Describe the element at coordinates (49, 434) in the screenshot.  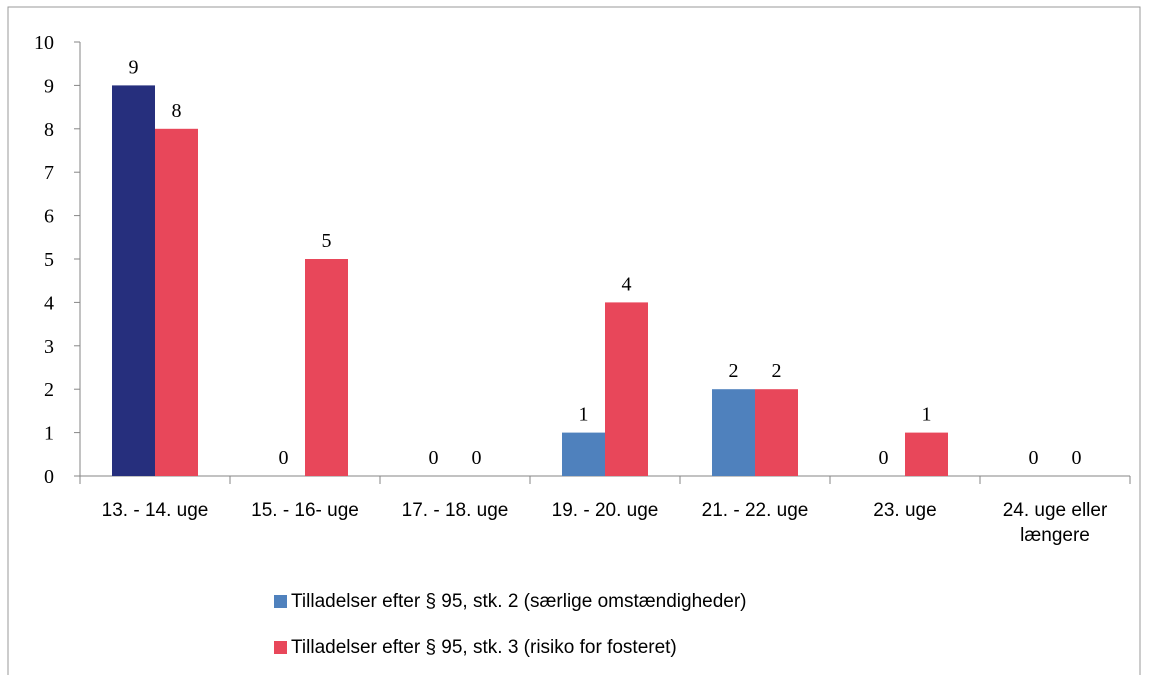
I see `y-tick-label: 1` at that location.